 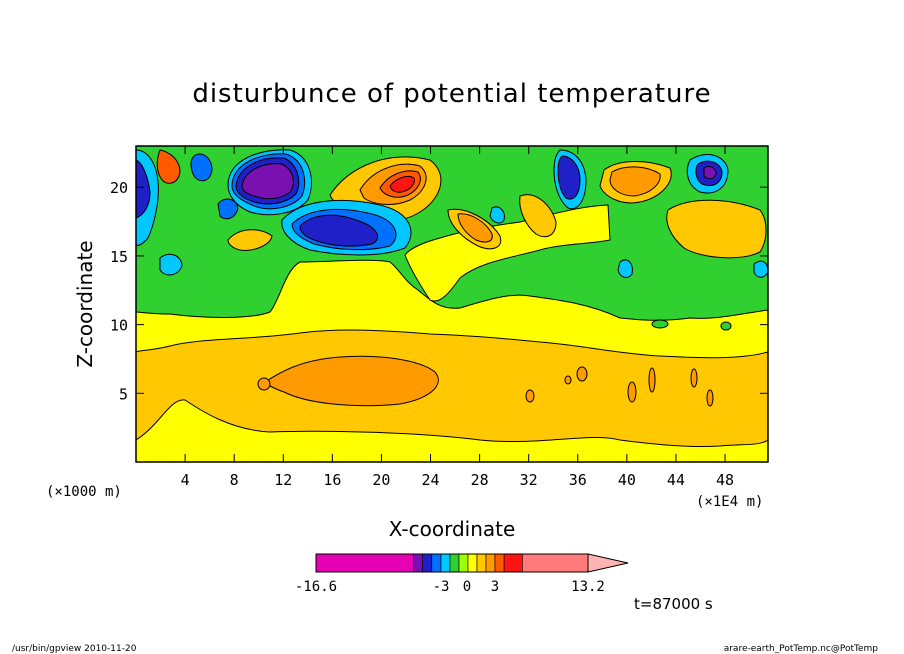 I want to click on colorbar-frame, so click(x=452, y=563).